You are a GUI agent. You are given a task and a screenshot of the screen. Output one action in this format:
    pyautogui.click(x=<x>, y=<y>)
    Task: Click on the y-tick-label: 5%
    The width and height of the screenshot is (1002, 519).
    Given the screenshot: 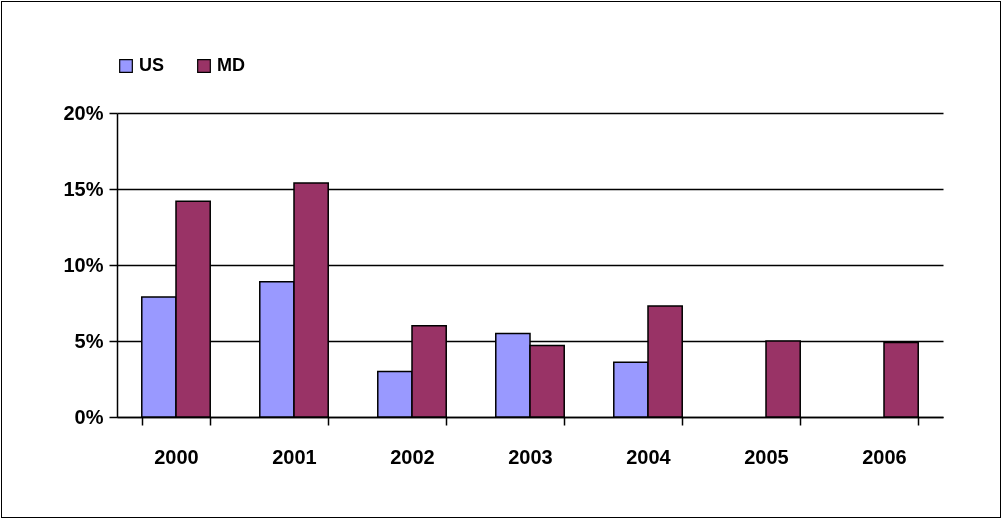 What is the action you would take?
    pyautogui.click(x=89, y=340)
    